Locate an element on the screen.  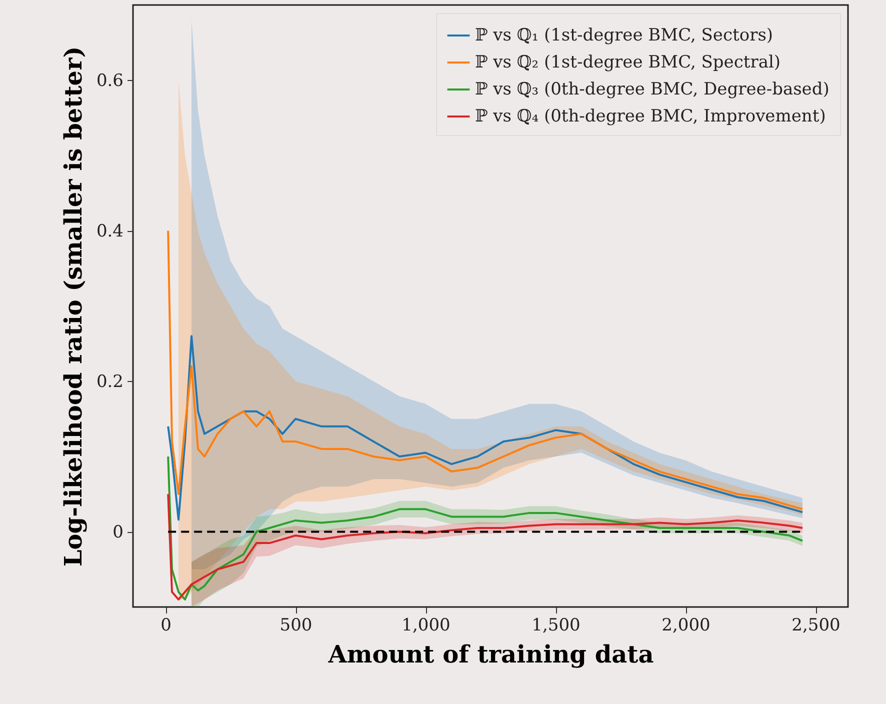
y-axis-title: Log-likelihood ratio (smaller is better) is located at coordinates (73, 306).